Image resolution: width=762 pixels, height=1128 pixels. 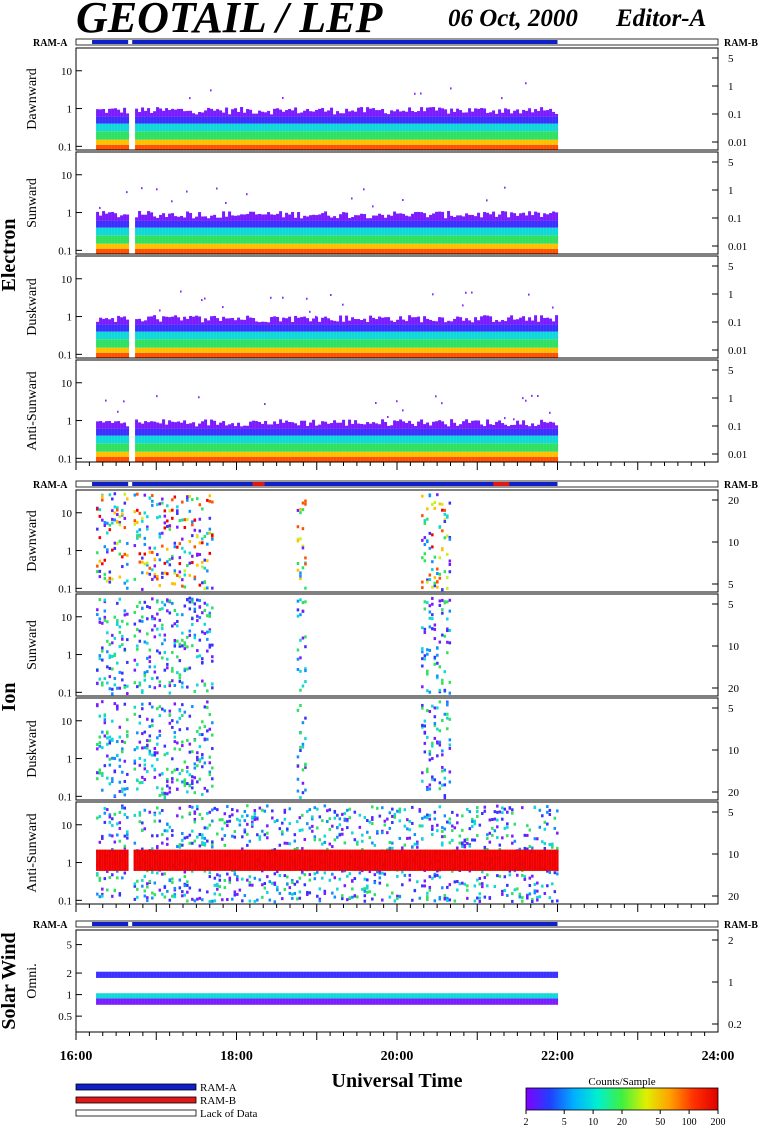 What do you see at coordinates (718, 1056) in the screenshot?
I see `x-tick-label: 24:00` at bounding box center [718, 1056].